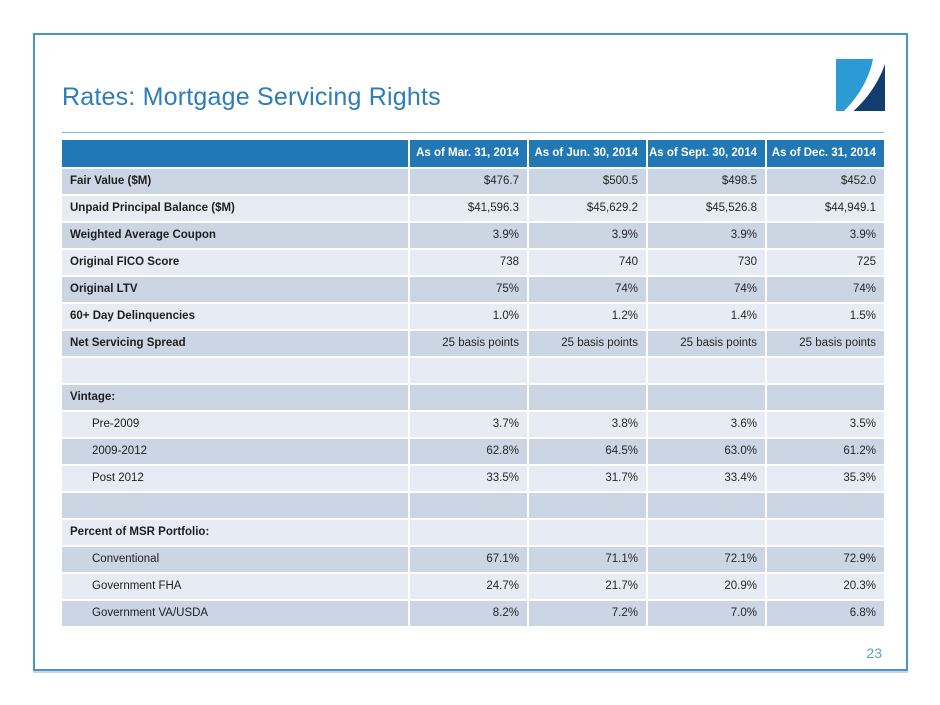  What do you see at coordinates (235, 181) in the screenshot?
I see `row-label: Fair Value ($M)` at bounding box center [235, 181].